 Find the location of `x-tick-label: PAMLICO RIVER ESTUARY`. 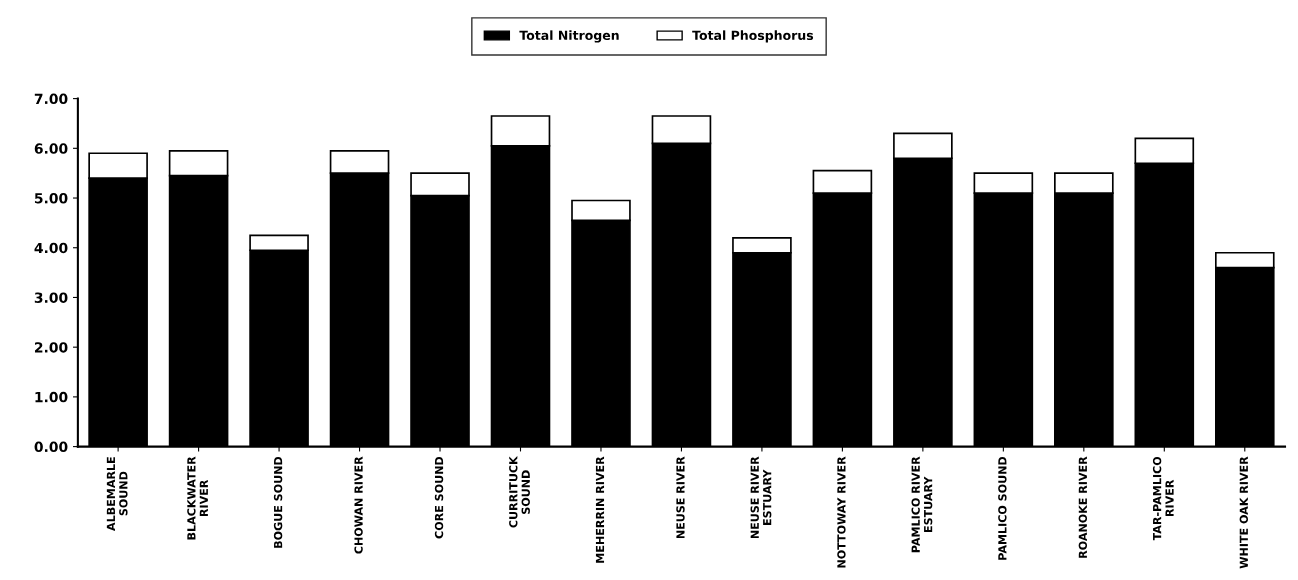

x-tick-label: PAMLICO RIVER ESTUARY is located at coordinates (922, 504).